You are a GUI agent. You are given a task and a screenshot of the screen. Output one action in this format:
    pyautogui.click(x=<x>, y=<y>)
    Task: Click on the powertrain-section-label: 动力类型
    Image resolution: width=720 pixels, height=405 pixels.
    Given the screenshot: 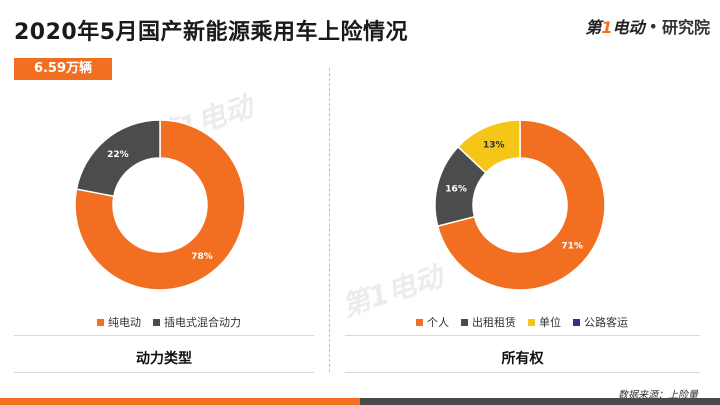 What is the action you would take?
    pyautogui.click(x=164, y=359)
    